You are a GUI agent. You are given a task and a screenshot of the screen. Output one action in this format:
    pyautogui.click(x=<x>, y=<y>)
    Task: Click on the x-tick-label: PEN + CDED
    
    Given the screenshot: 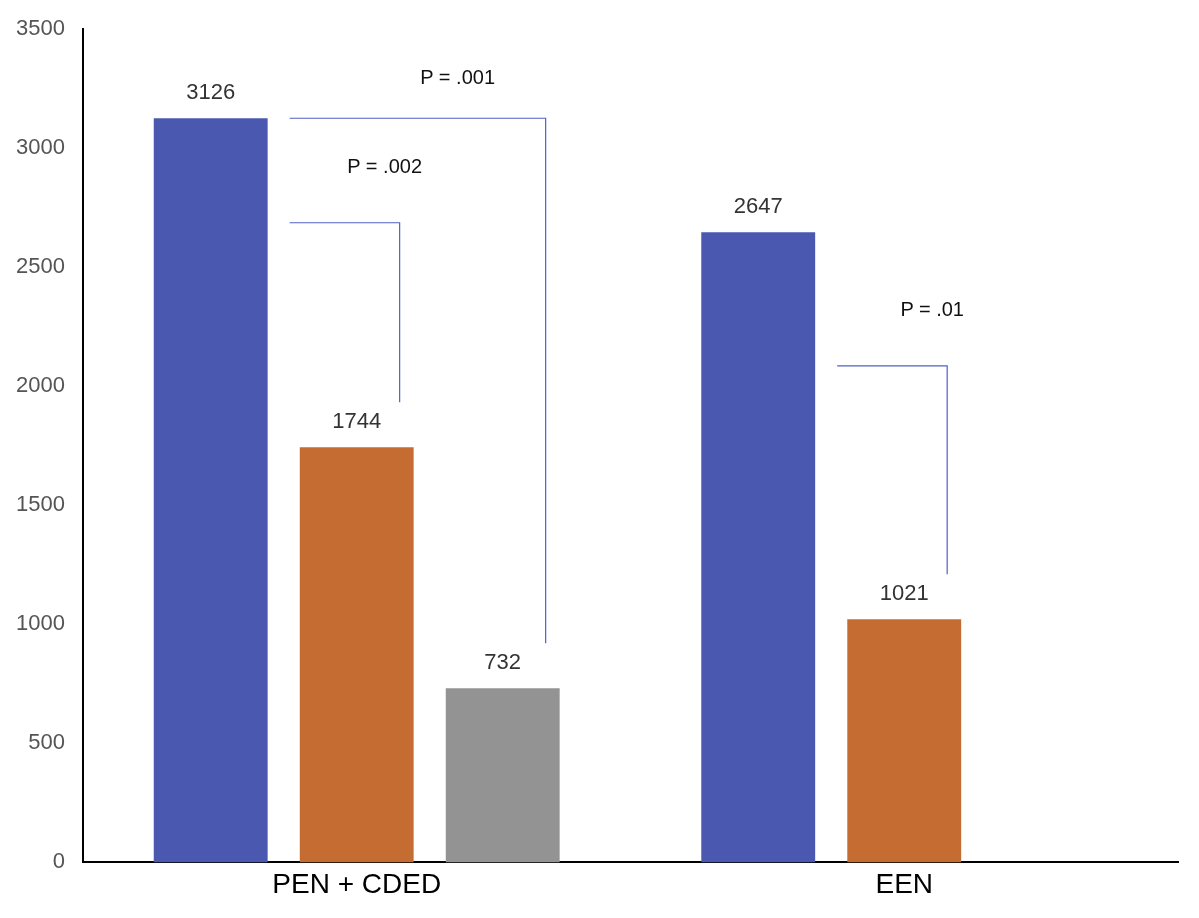 What is the action you would take?
    pyautogui.click(x=357, y=883)
    